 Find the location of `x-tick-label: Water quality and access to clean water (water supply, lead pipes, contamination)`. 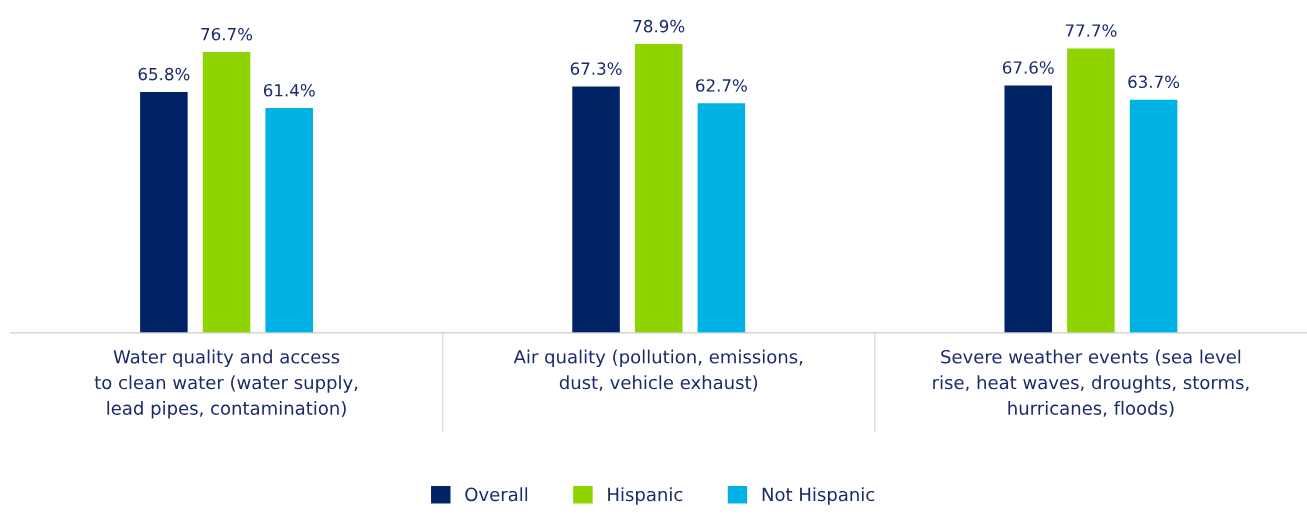

x-tick-label: Water quality and access to clean water (water supply, lead pipes, contamination) is located at coordinates (226, 384).